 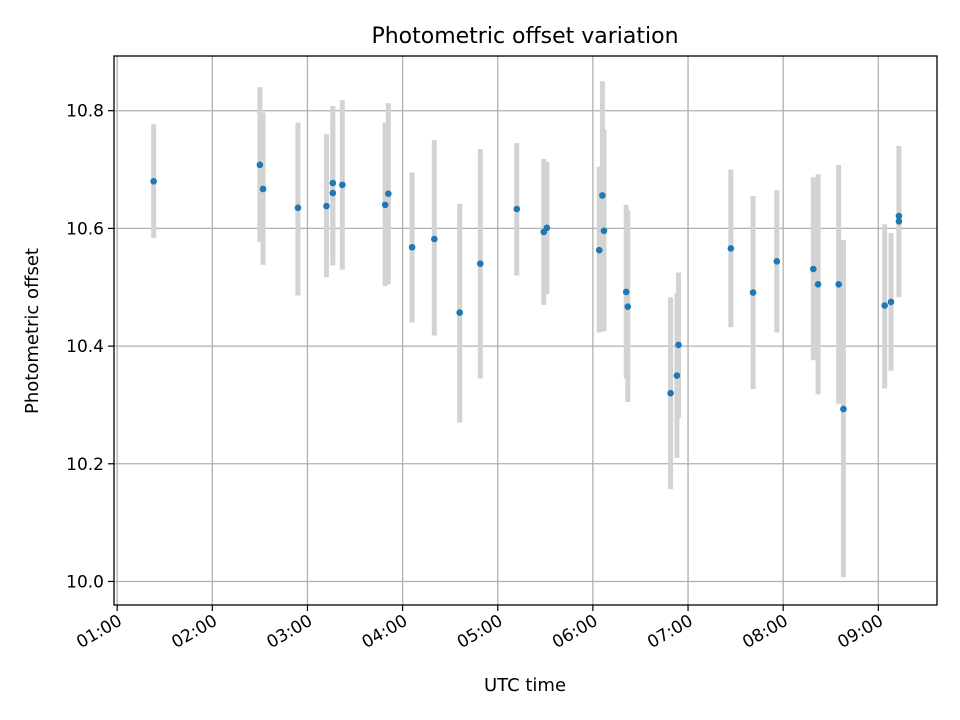 What do you see at coordinates (85, 582) in the screenshot?
I see `y-tick-label: 10.0` at bounding box center [85, 582].